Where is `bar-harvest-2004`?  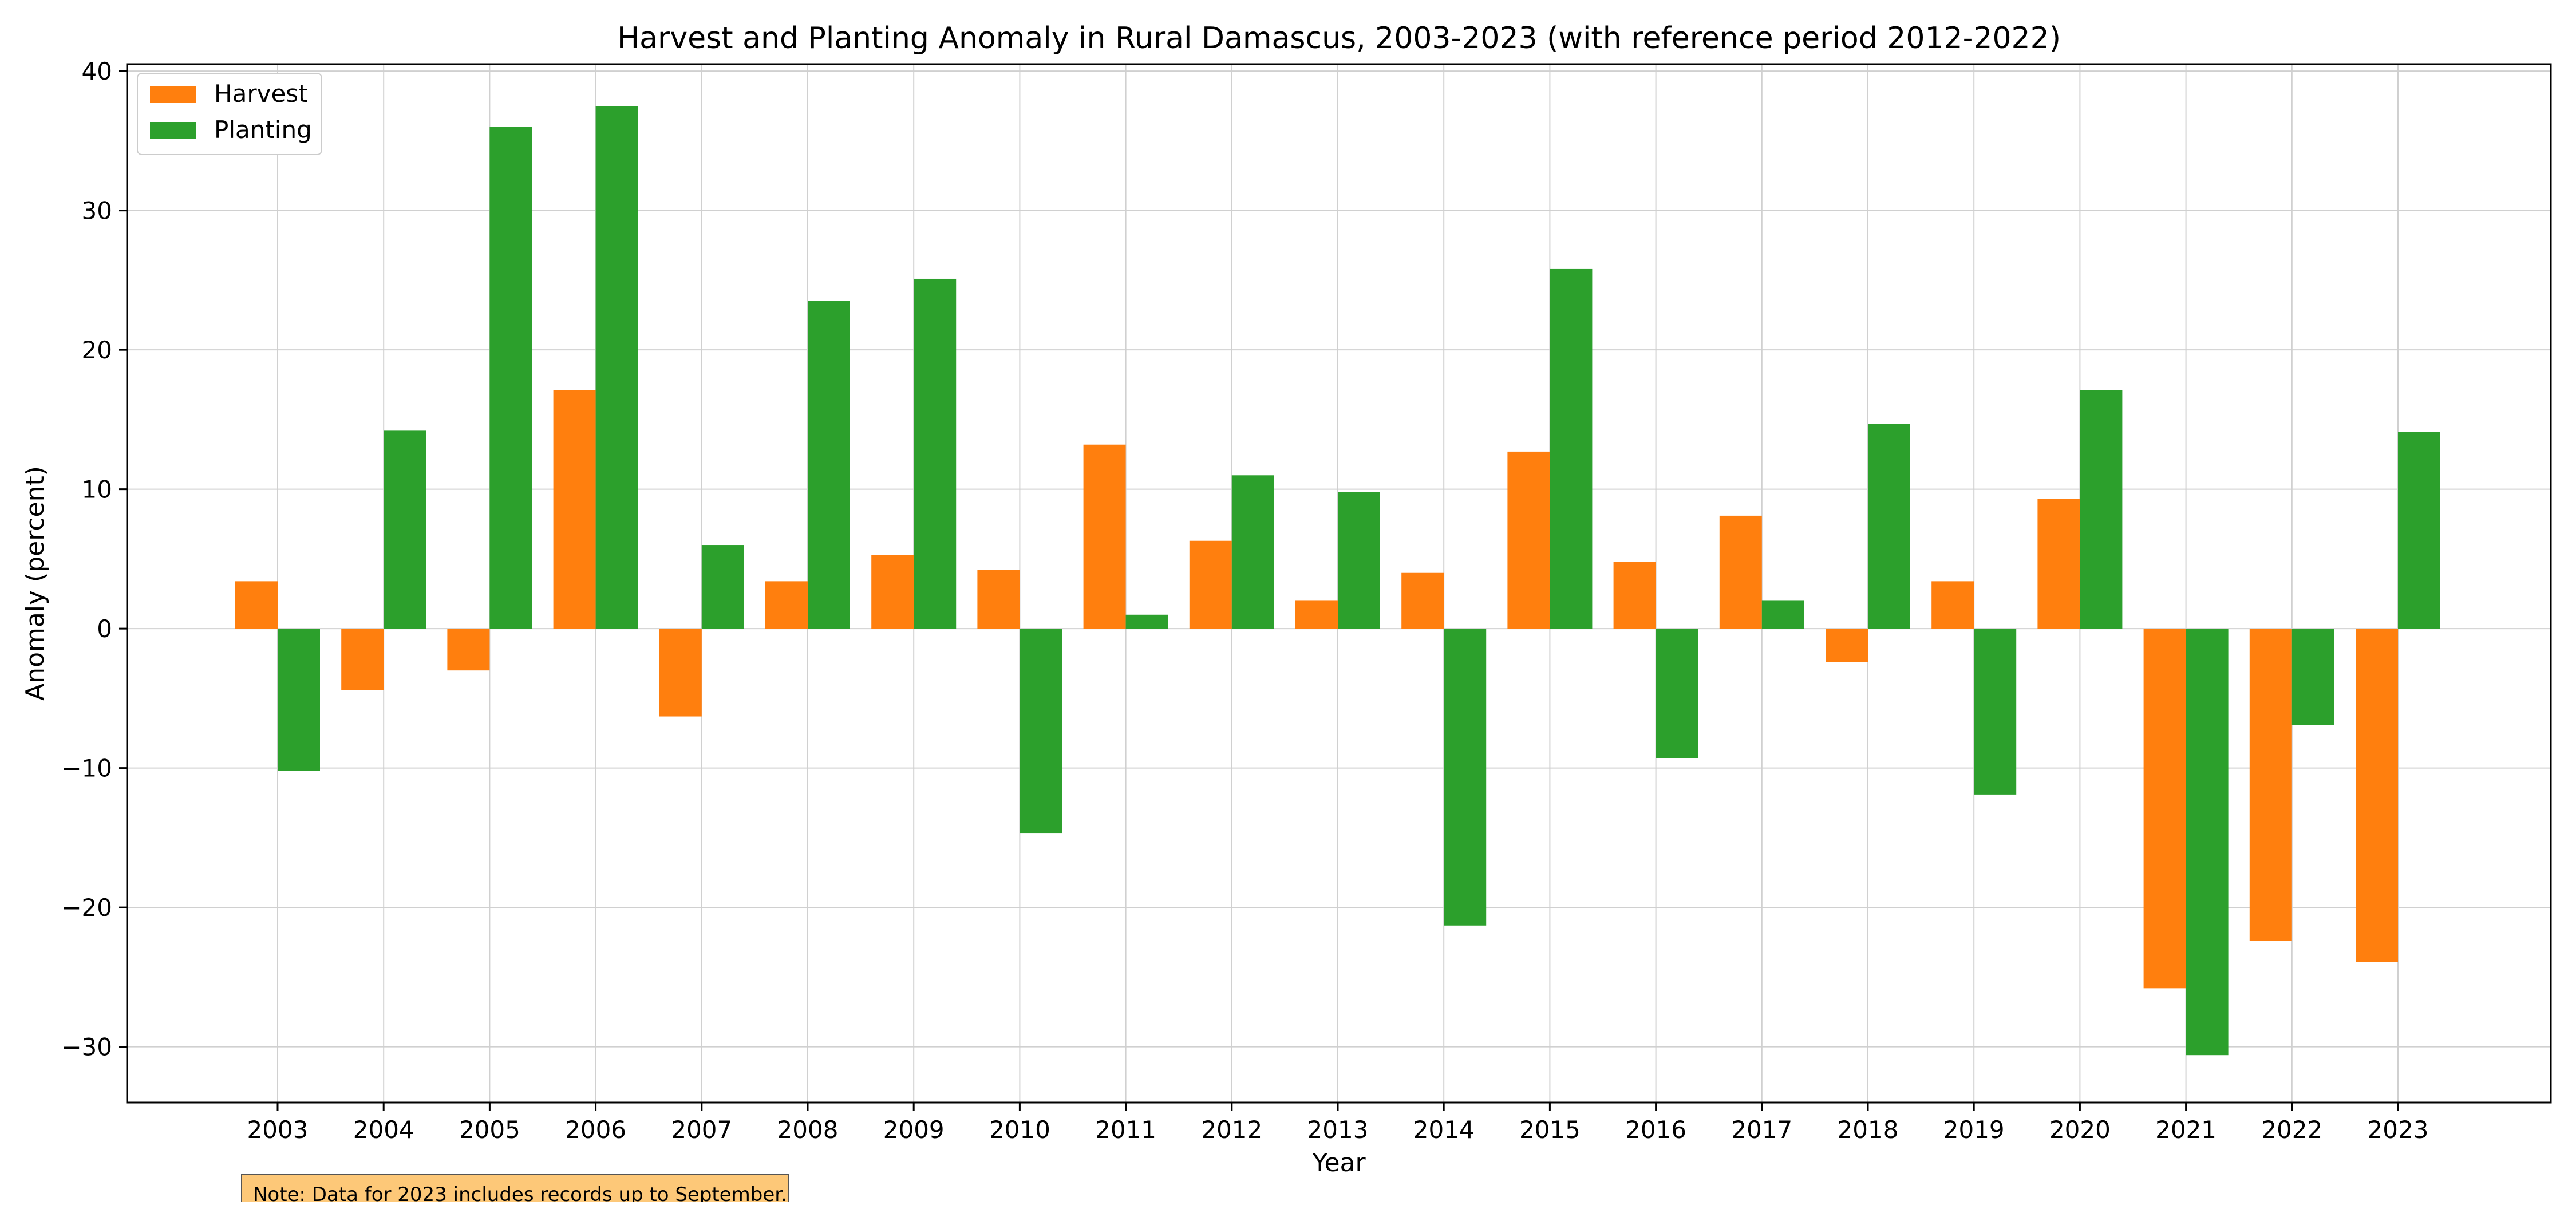 bar-harvest-2004 is located at coordinates (362, 659).